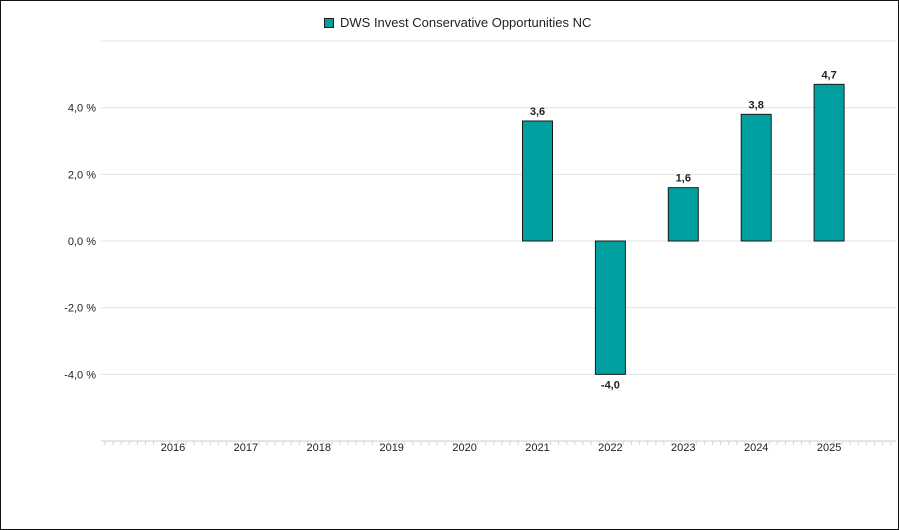 Image resolution: width=899 pixels, height=530 pixels. What do you see at coordinates (756, 105) in the screenshot?
I see `data-label: 3,8` at bounding box center [756, 105].